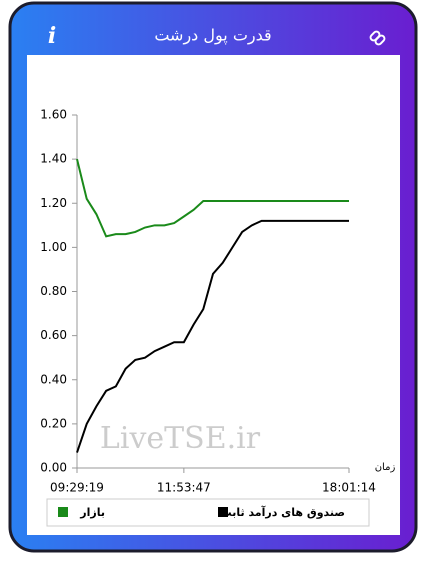  What do you see at coordinates (212, 198) in the screenshot?
I see `line` at bounding box center [212, 198].